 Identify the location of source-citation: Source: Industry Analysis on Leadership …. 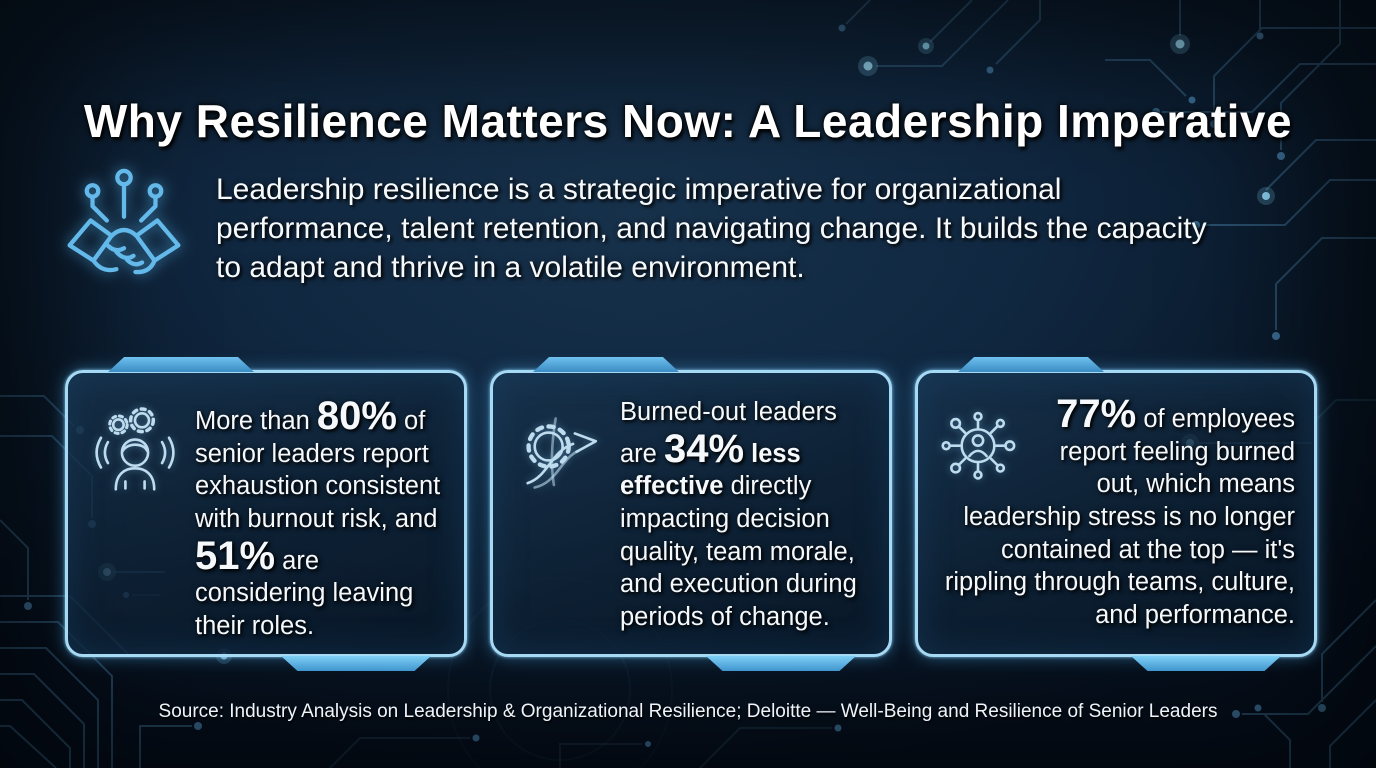
(688, 711).